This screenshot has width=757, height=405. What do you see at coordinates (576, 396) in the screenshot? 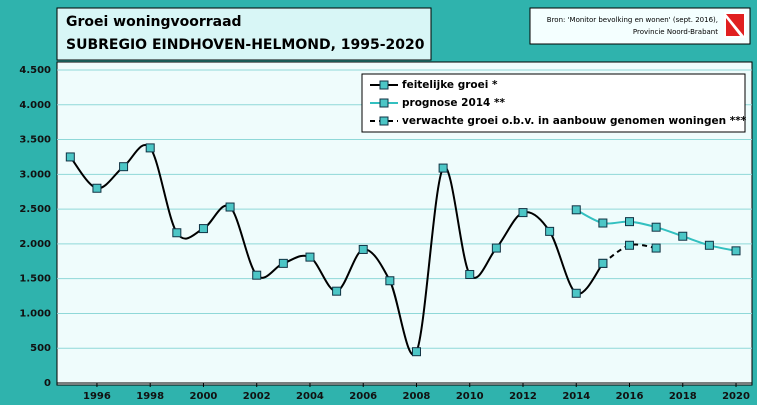
I see `x-tick-label: 2014` at bounding box center [576, 396].